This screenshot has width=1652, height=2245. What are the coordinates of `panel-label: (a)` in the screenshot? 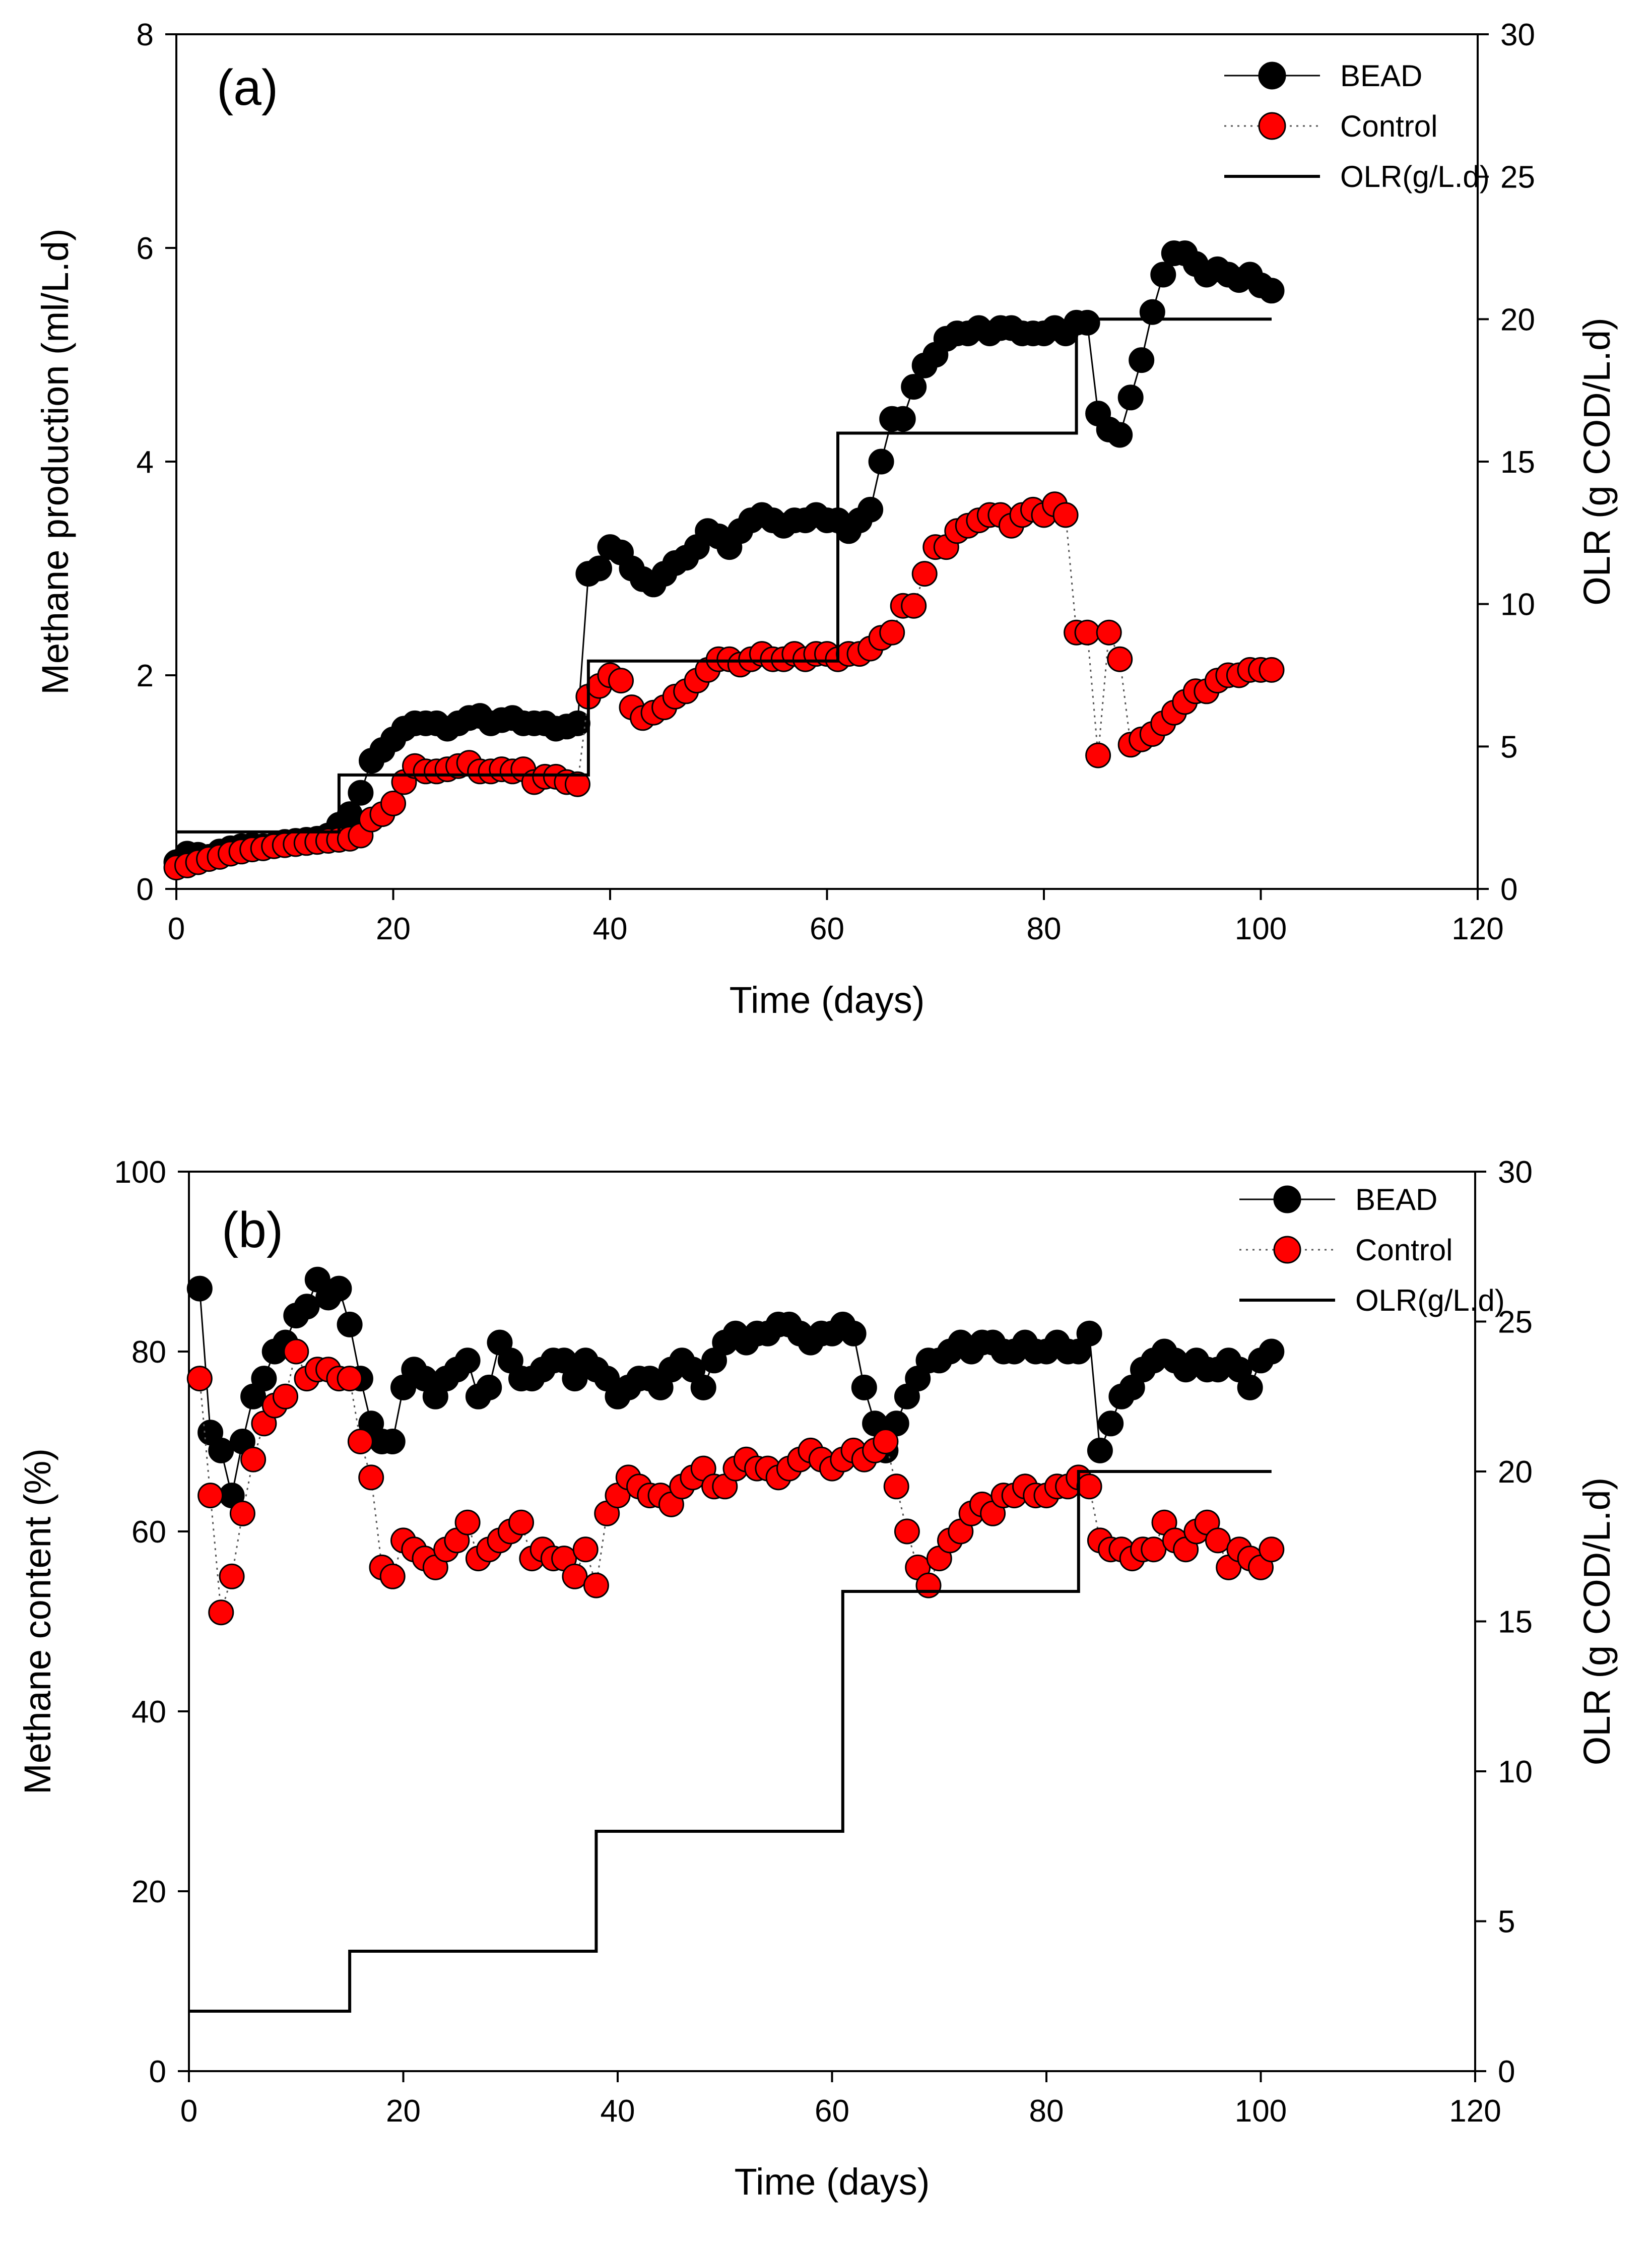 It's located at (248, 88).